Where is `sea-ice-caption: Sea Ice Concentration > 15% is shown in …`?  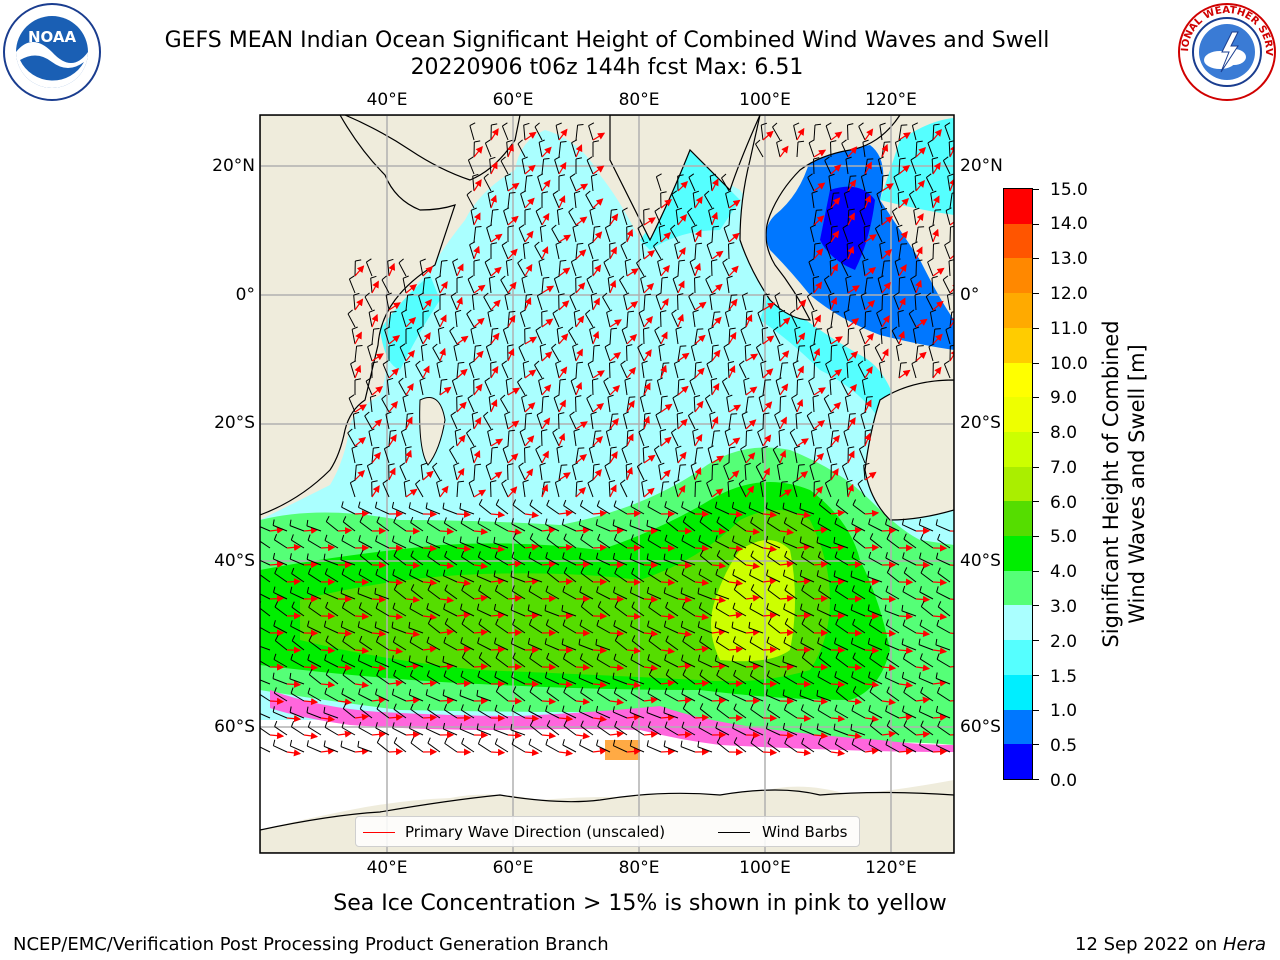 sea-ice-caption: Sea Ice Concentration > 15% is shown in … is located at coordinates (640, 903).